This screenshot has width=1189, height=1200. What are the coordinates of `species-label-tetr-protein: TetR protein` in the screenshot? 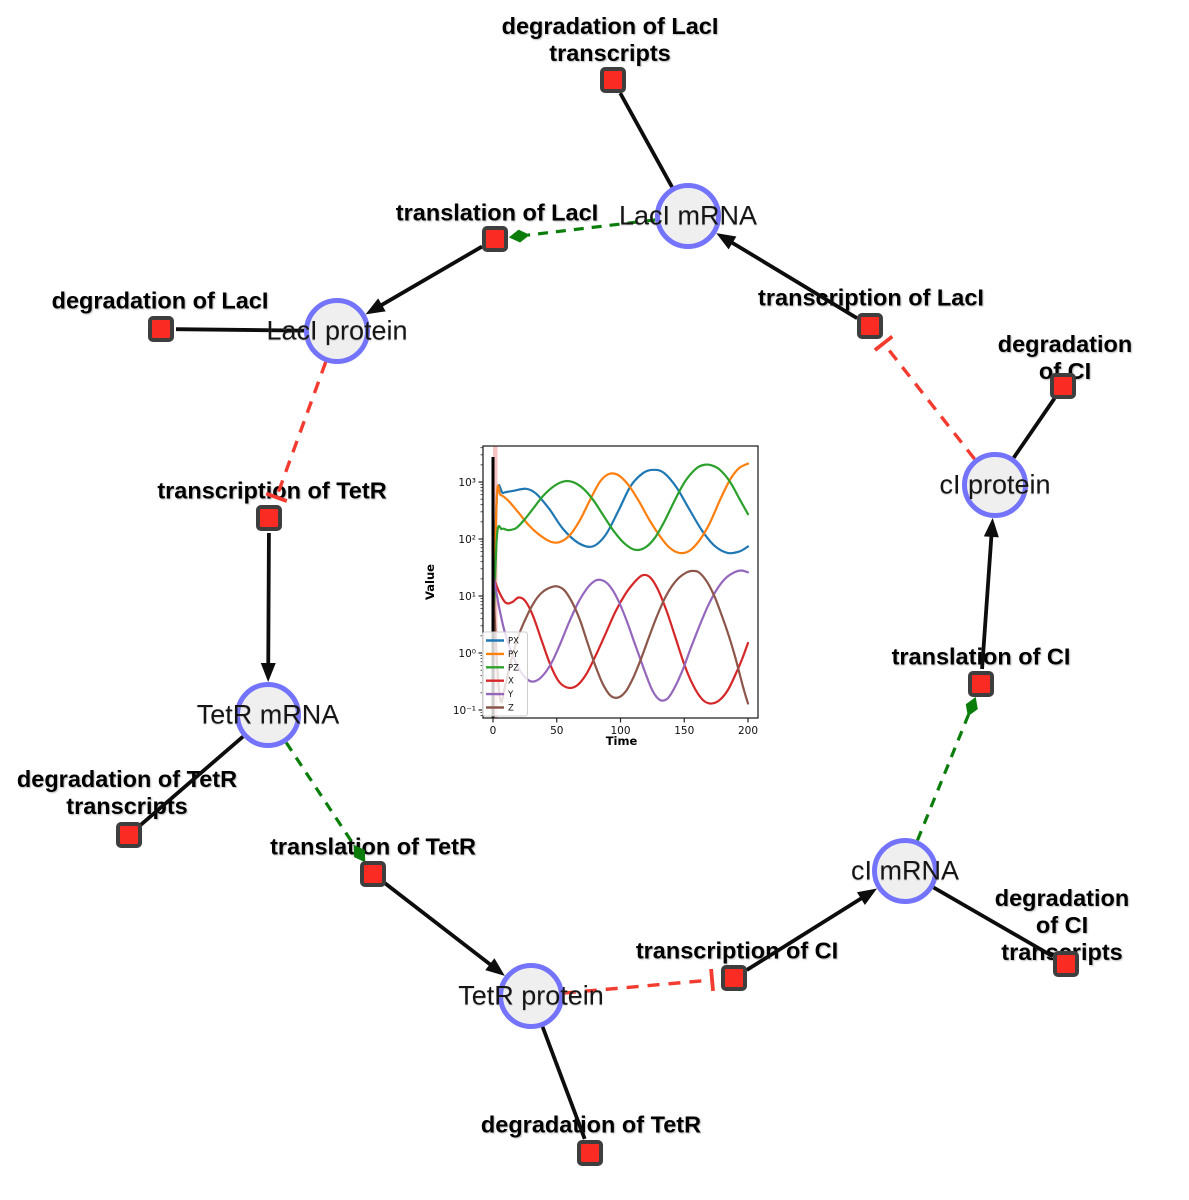 It's located at (531, 995).